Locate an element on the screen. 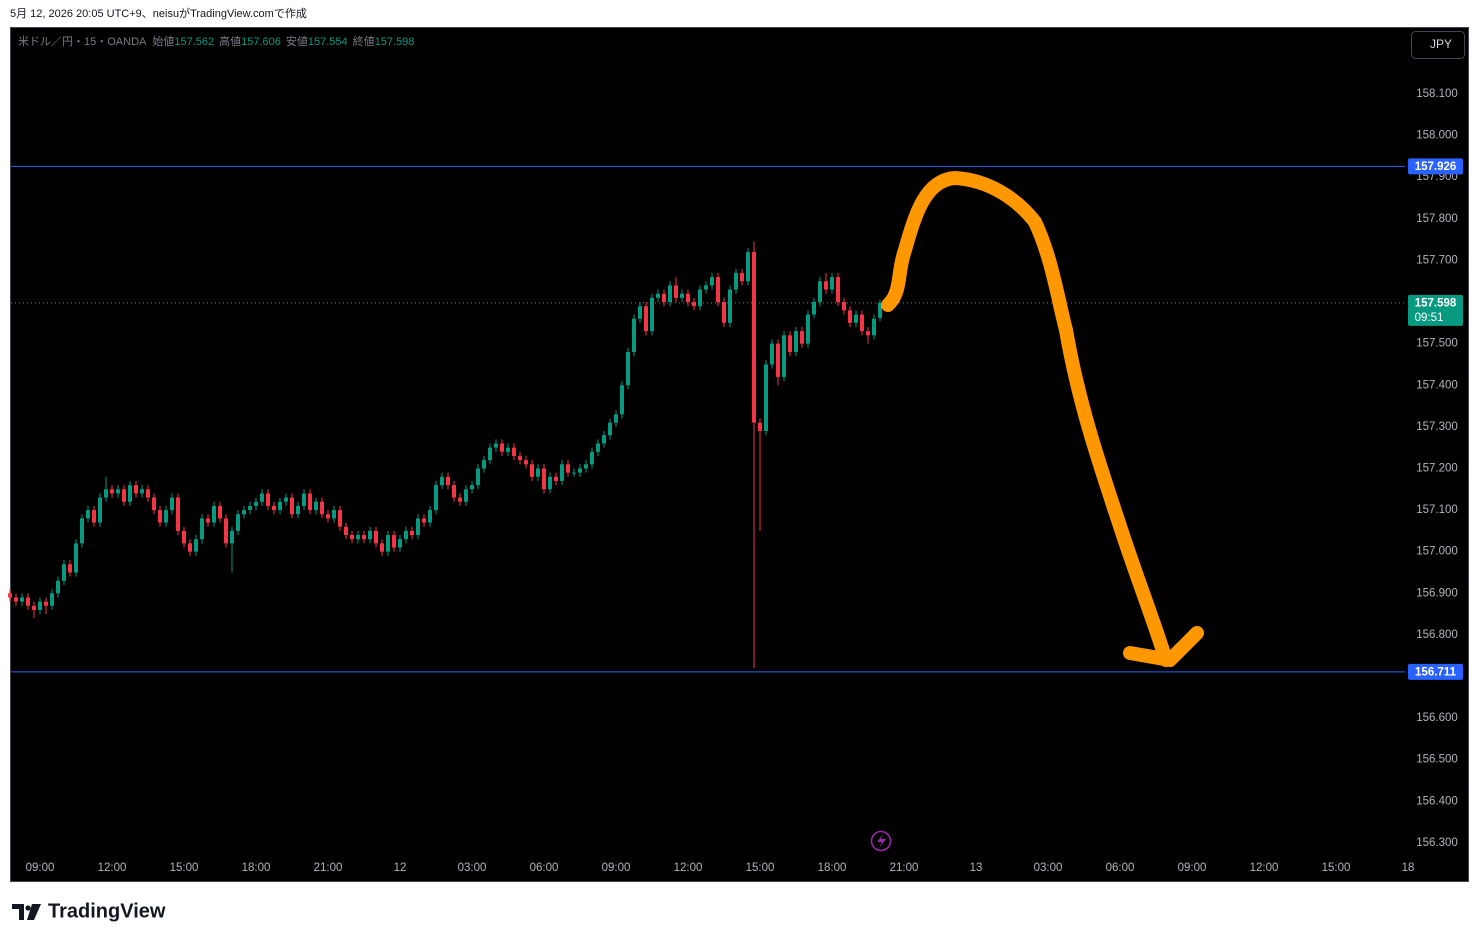 The image size is (1479, 942). legend-label: 始値 is located at coordinates (163, 41).